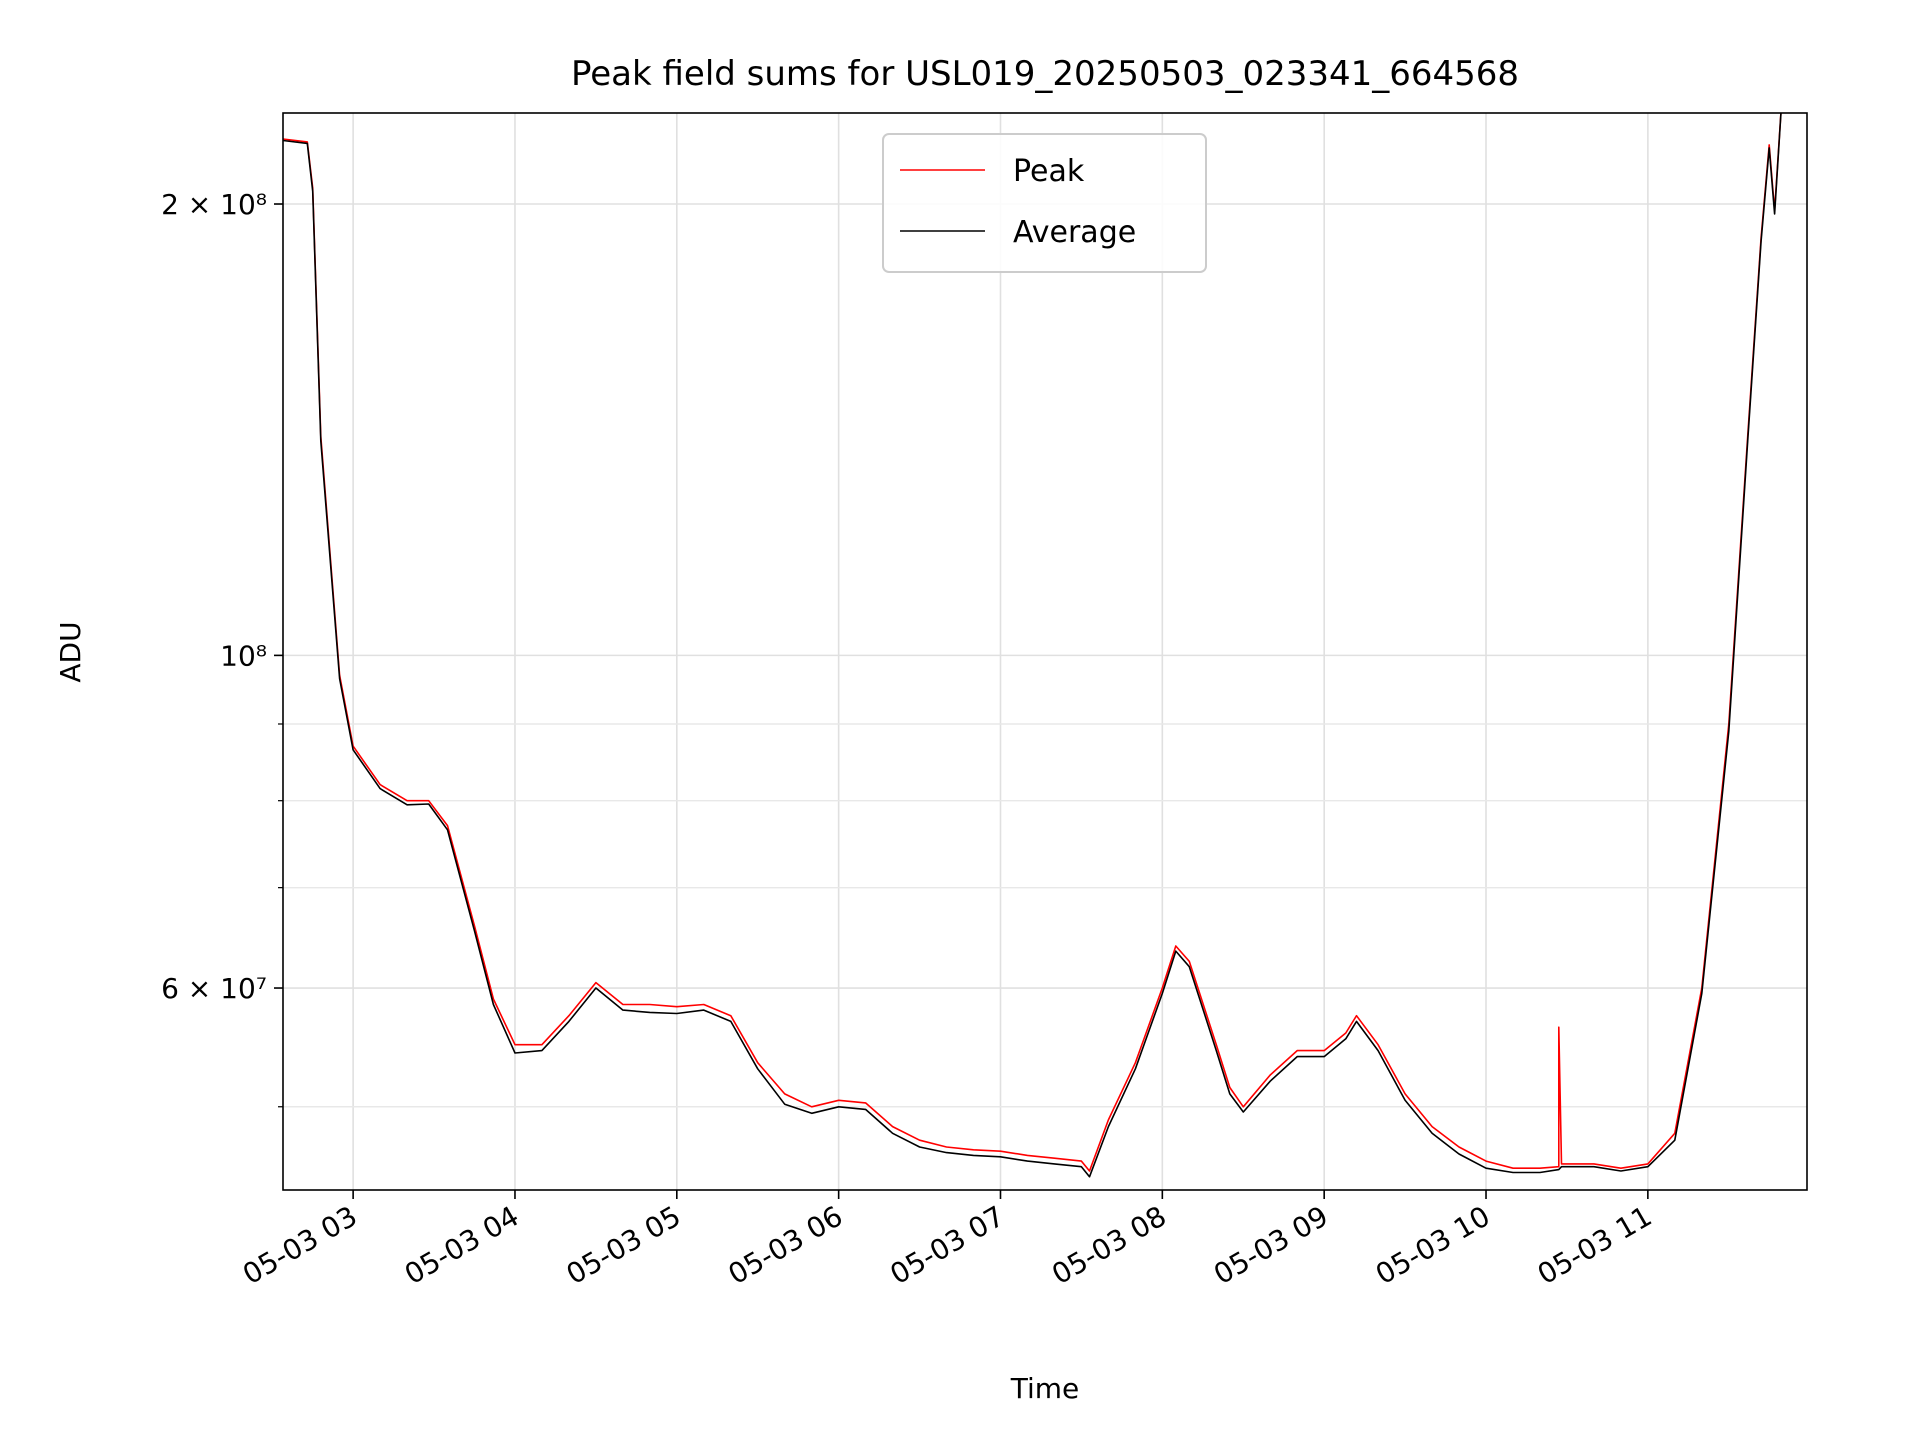 Image resolution: width=1920 pixels, height=1440 pixels. I want to click on legend-label-peak: Peak, so click(1049, 171).